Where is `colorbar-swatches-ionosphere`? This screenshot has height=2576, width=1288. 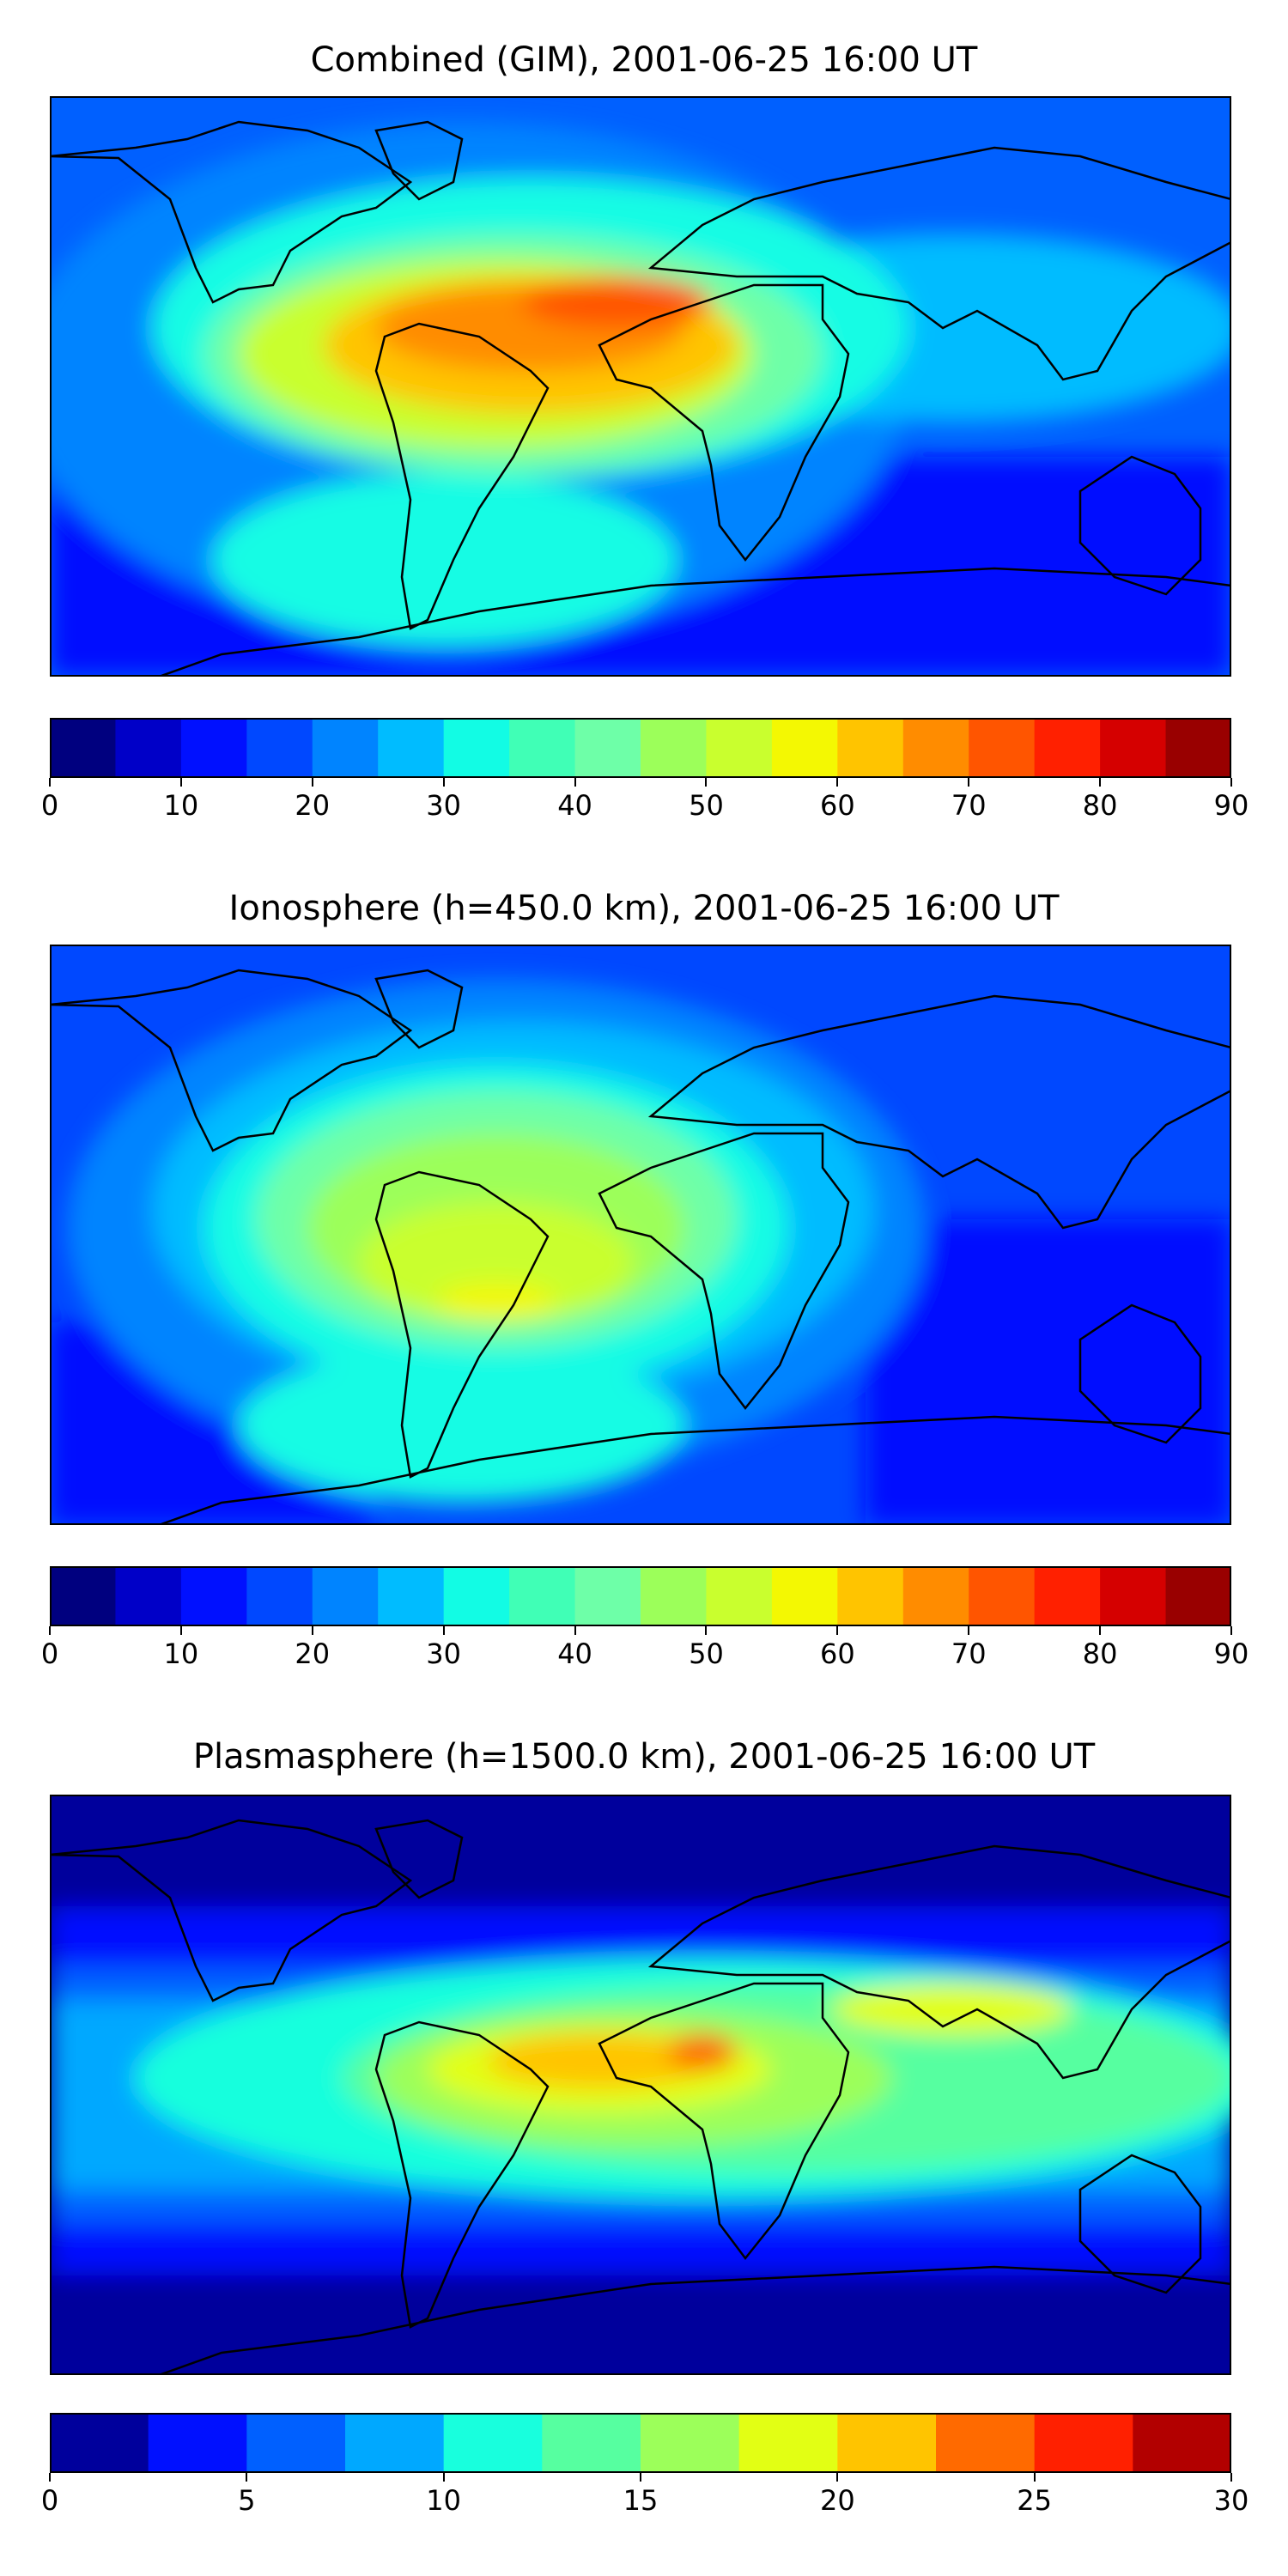
colorbar-swatches-ionosphere is located at coordinates (641, 1596).